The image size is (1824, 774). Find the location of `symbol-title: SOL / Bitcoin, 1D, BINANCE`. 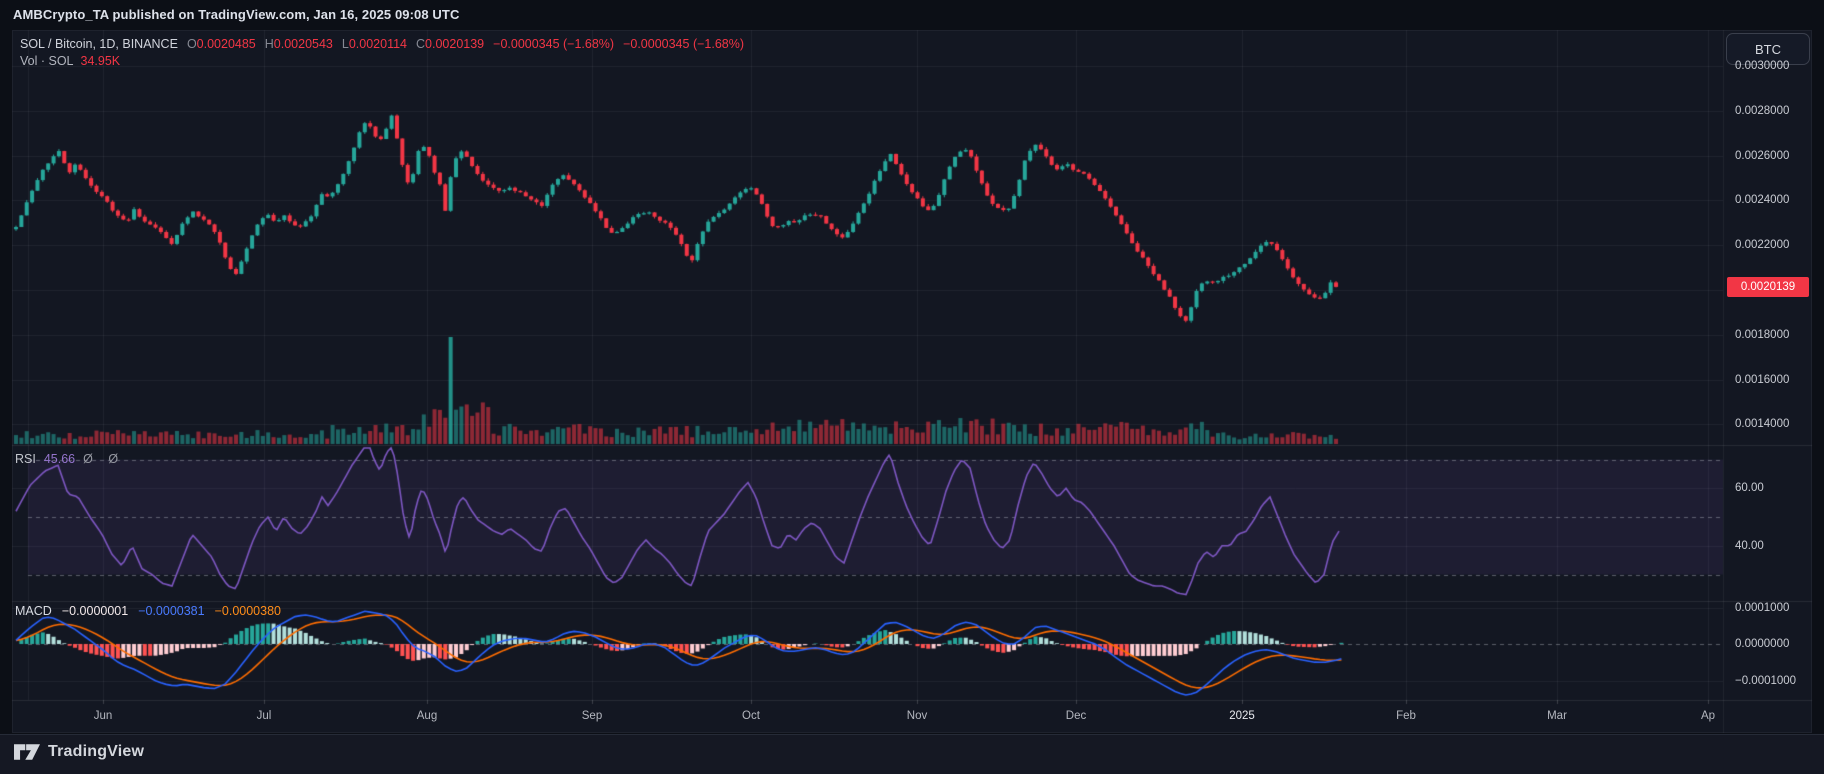

symbol-title: SOL / Bitcoin, 1D, BINANCE is located at coordinates (99, 44).